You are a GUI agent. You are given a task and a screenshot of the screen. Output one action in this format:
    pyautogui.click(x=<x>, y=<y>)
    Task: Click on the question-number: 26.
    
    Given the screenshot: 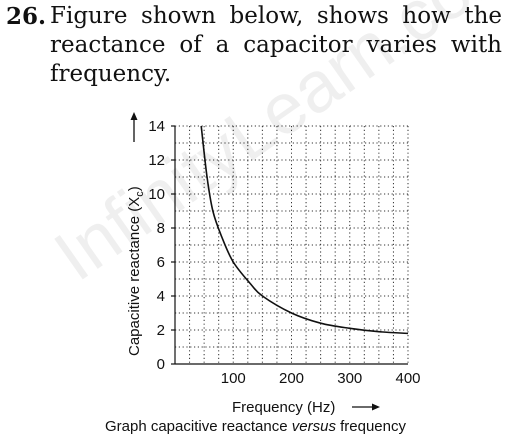 What is the action you would take?
    pyautogui.click(x=26, y=16)
    